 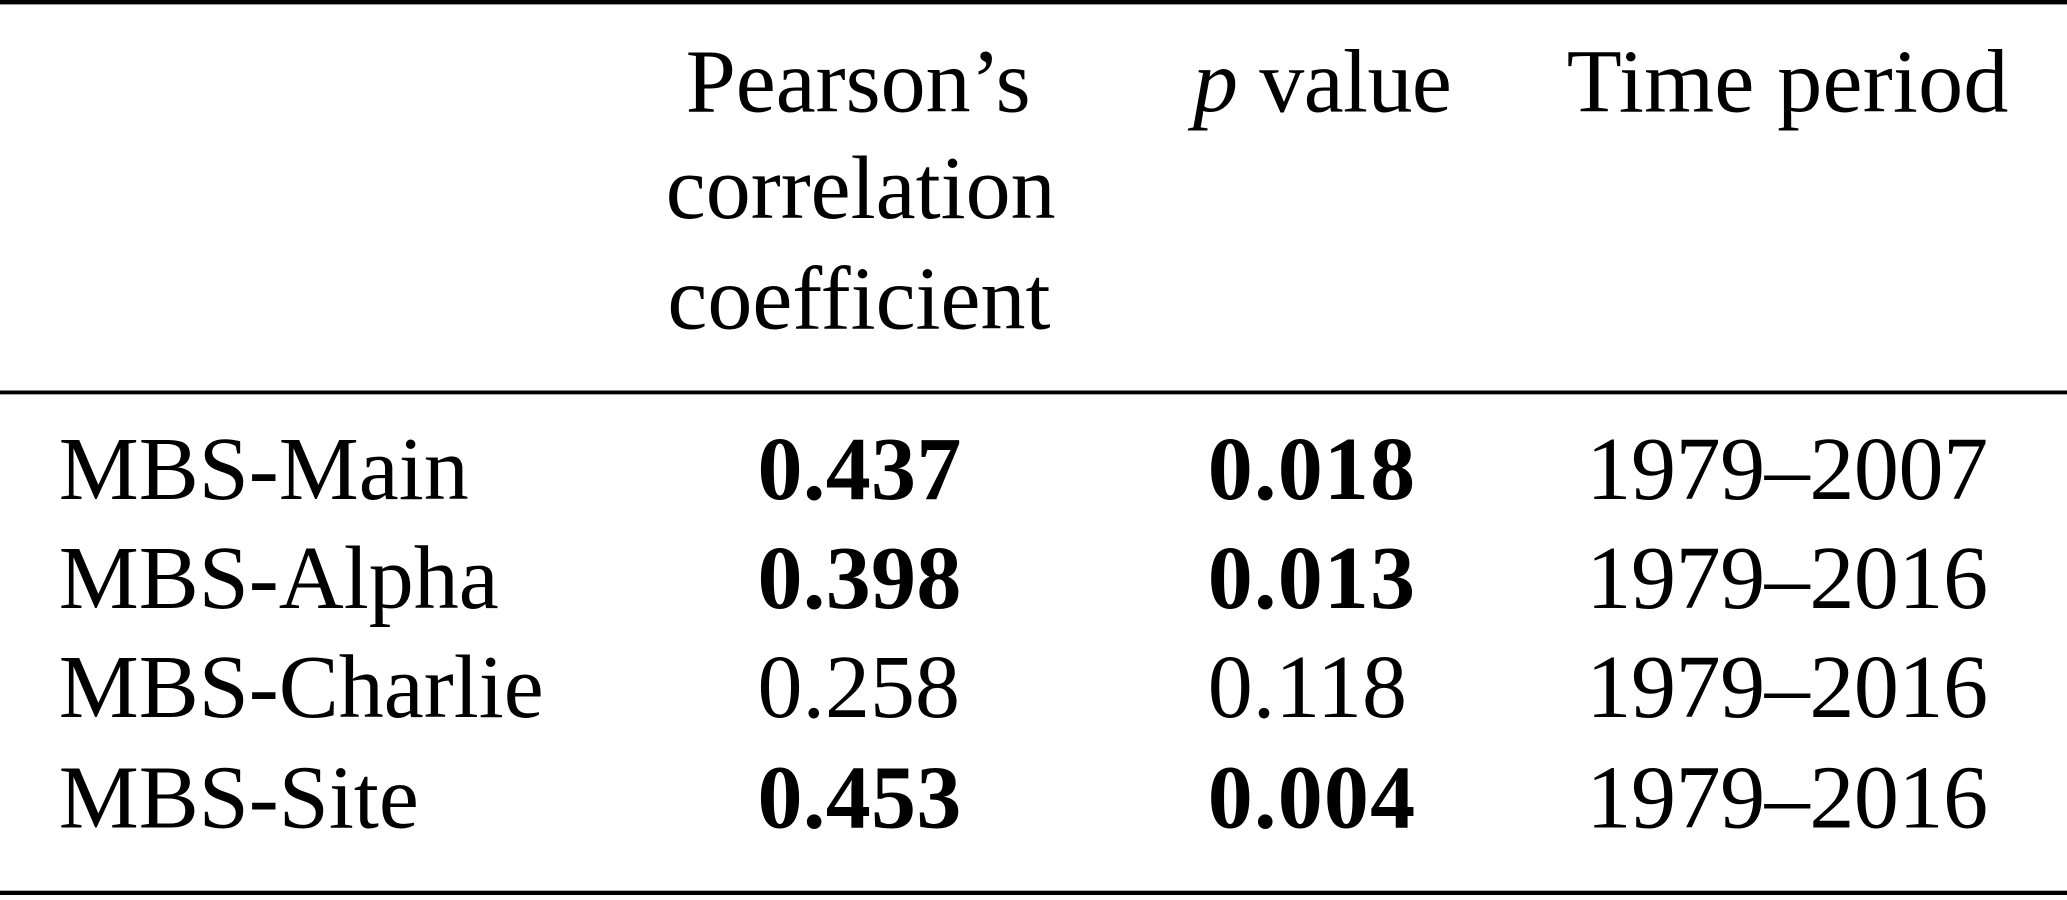 I want to click on svg-text: p value, so click(x=1319, y=81).